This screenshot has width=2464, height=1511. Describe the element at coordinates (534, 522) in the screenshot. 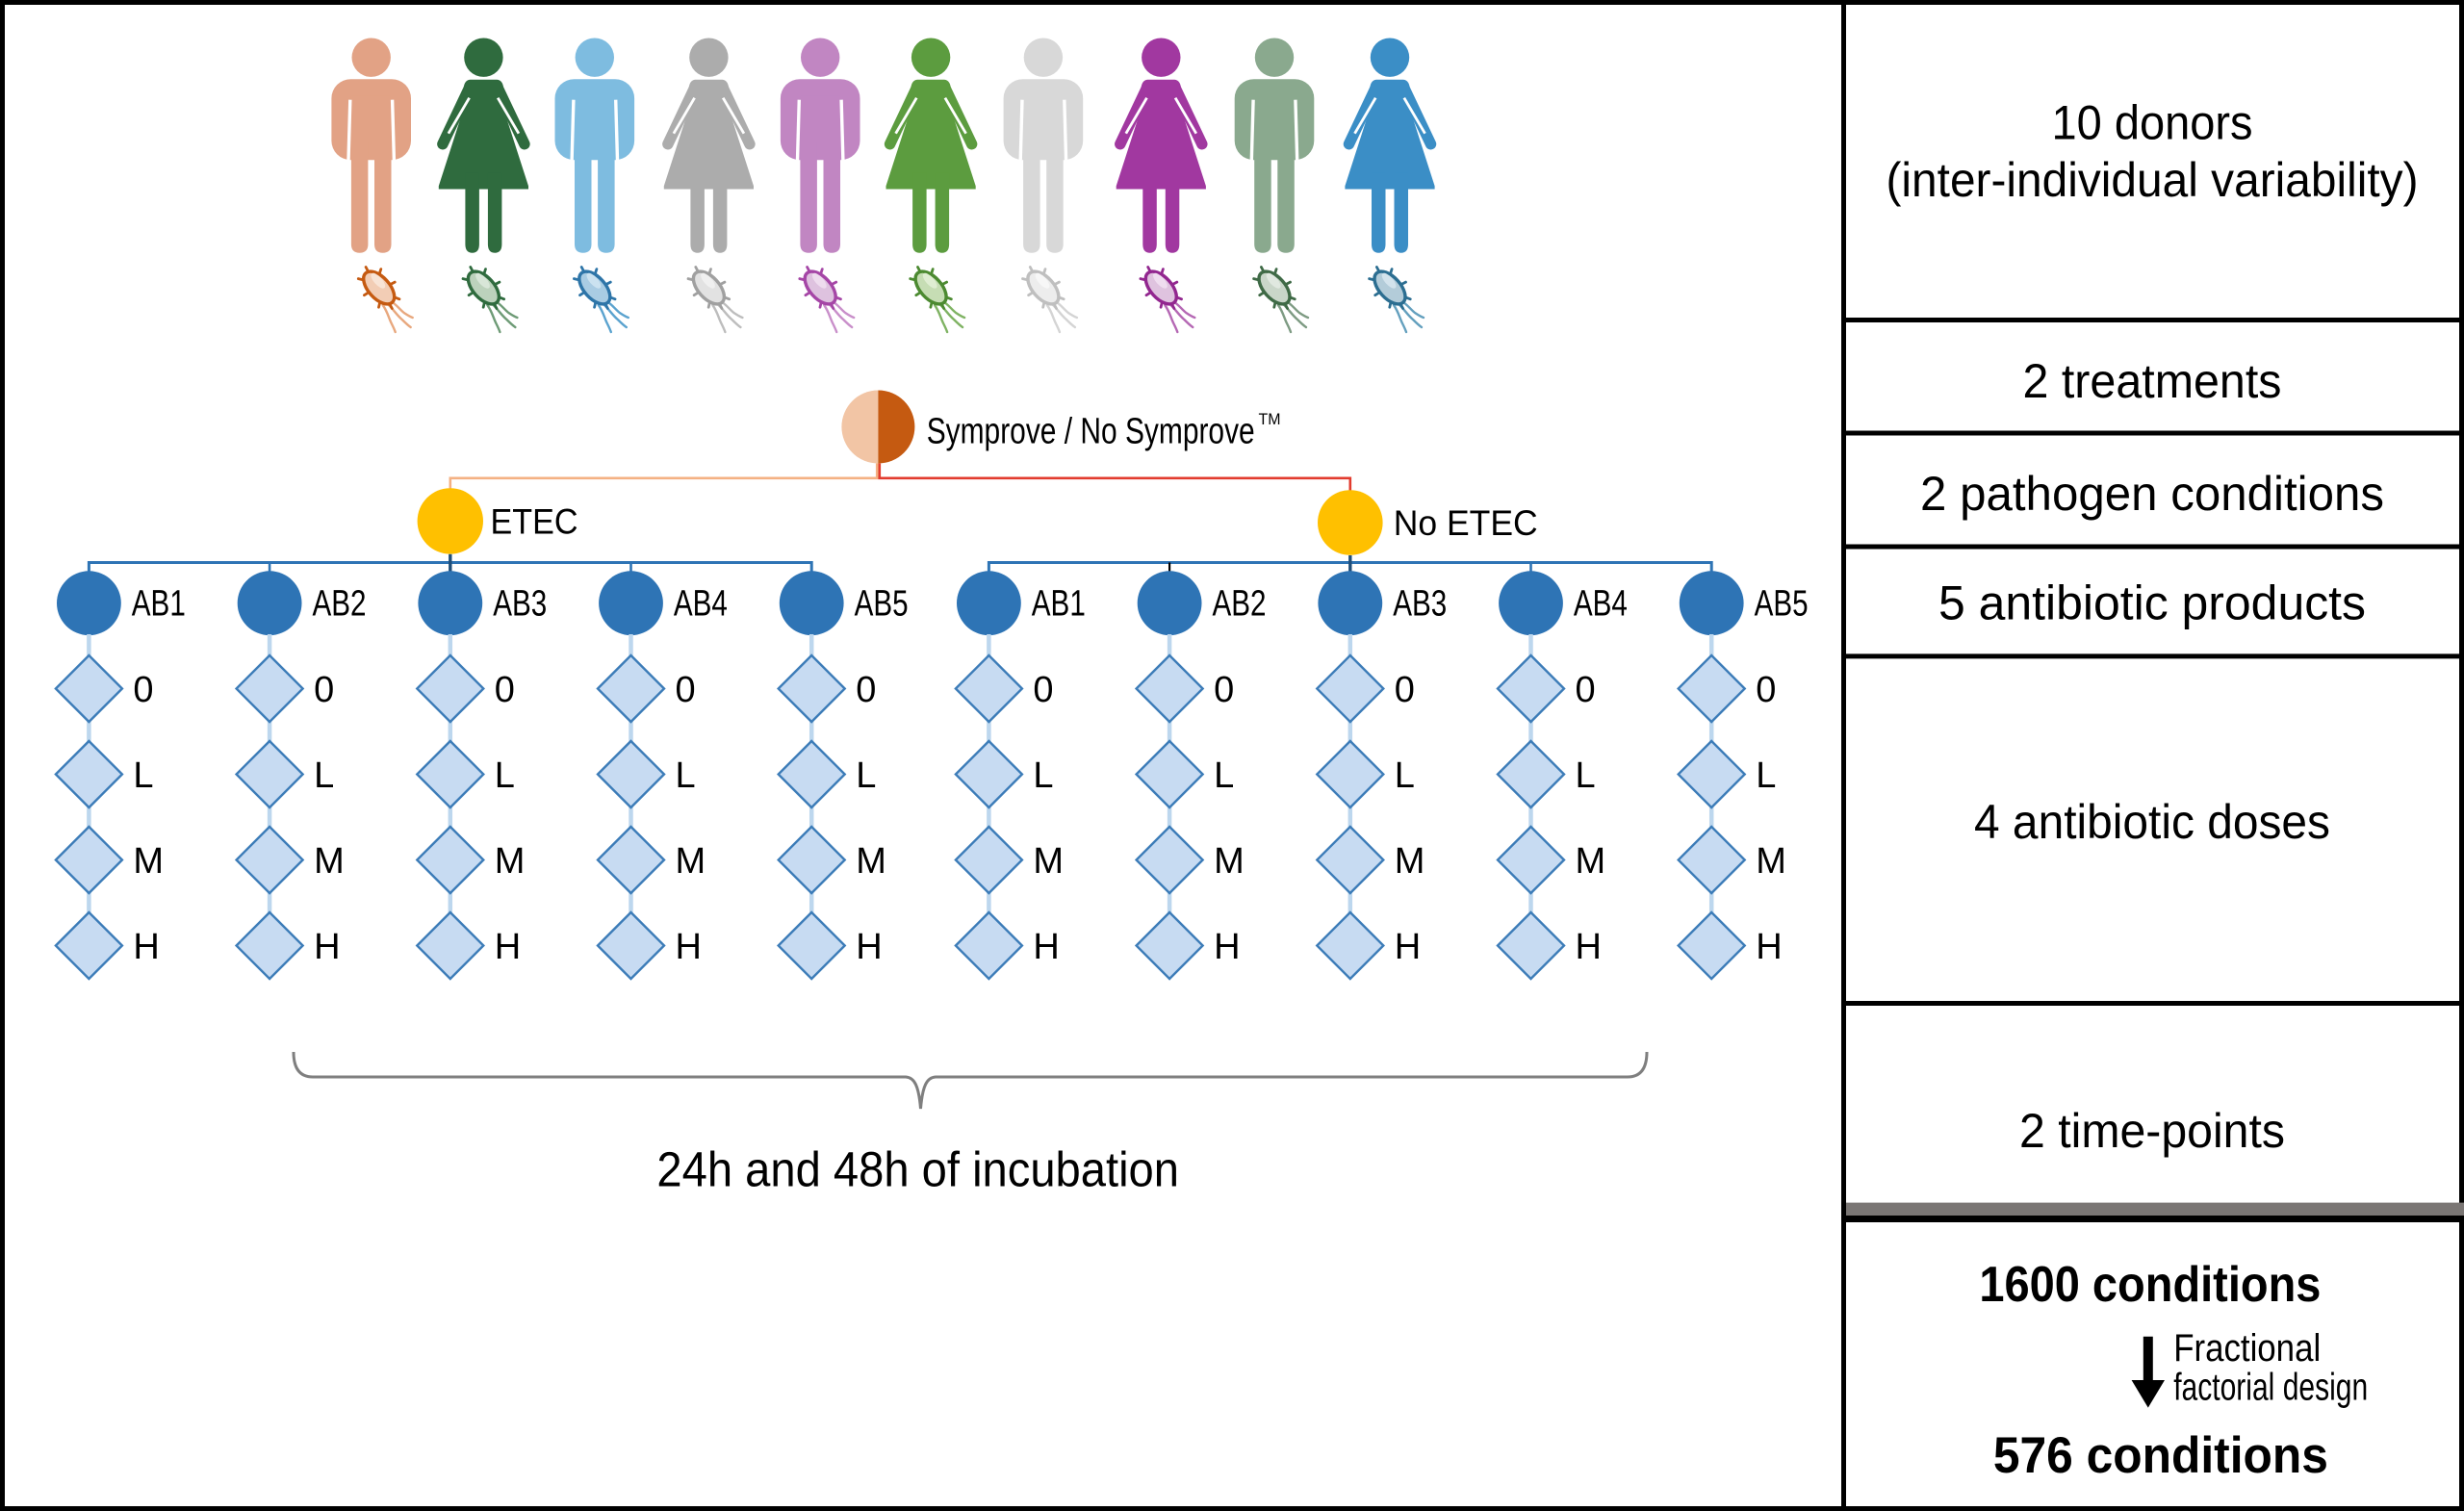

I see `svg-text: ETEC` at that location.